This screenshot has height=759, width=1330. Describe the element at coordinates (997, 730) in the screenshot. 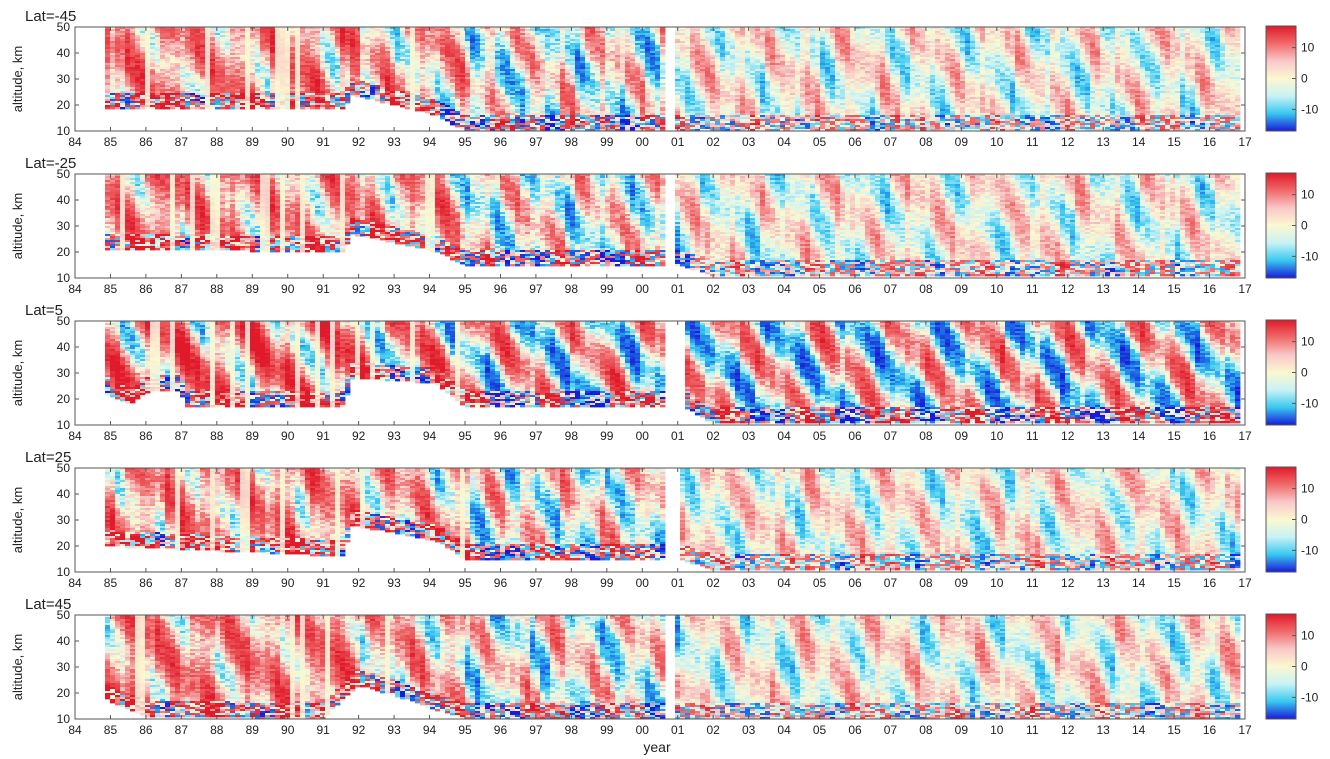

I see `x-tick-label: 10` at that location.